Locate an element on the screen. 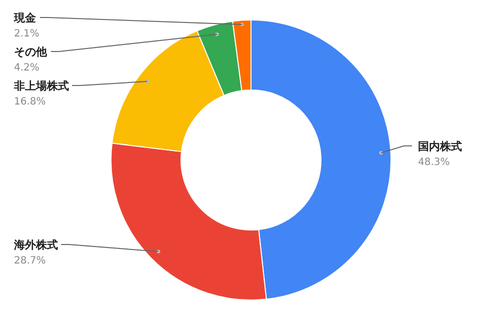 The width and height of the screenshot is (500, 309). data-label: 4.2% is located at coordinates (27, 68).